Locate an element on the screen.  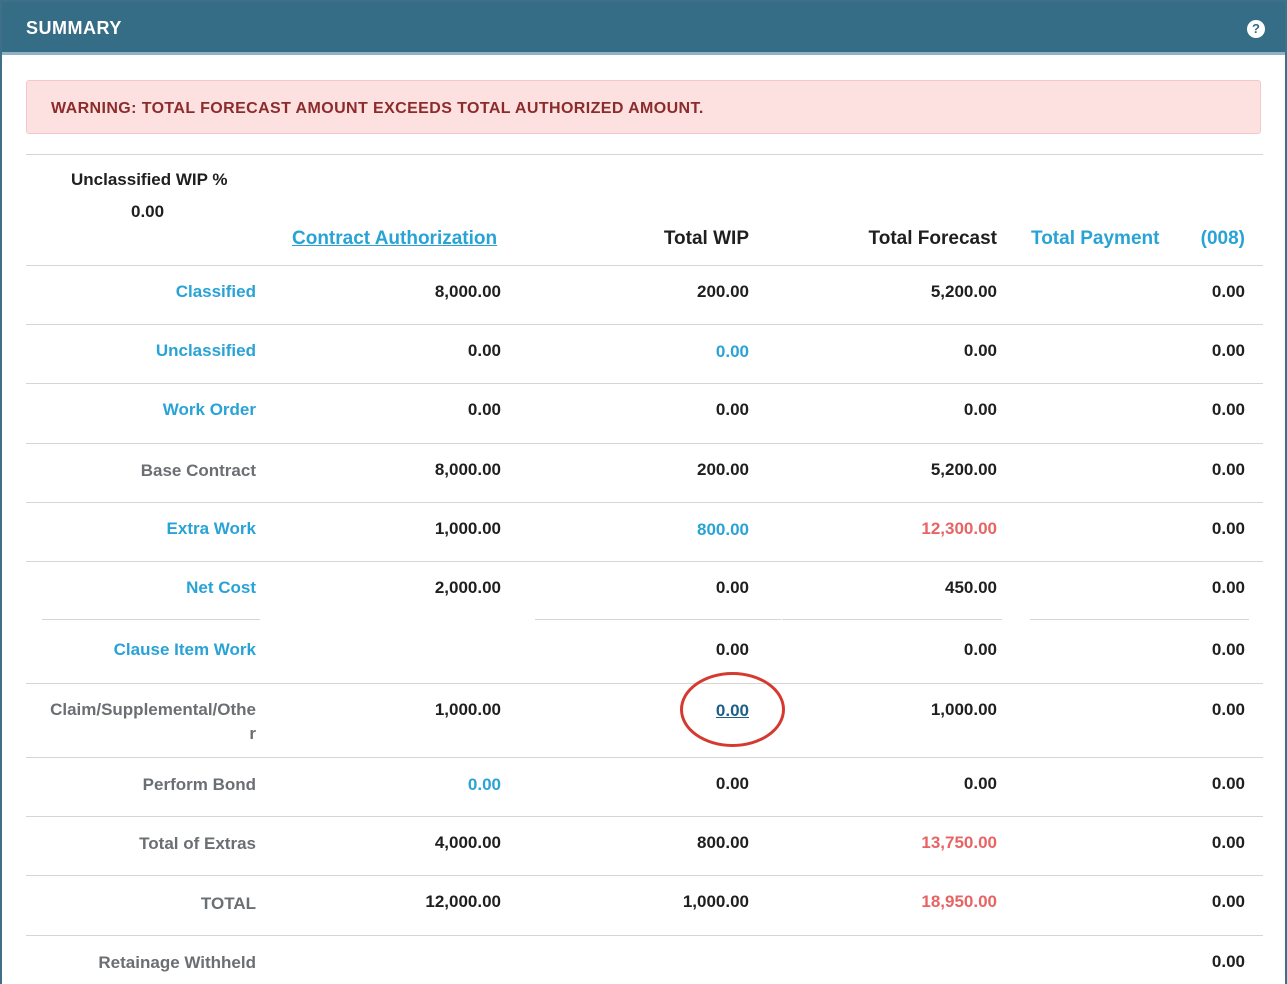
work-order-wip: 0.00 is located at coordinates (732, 409).